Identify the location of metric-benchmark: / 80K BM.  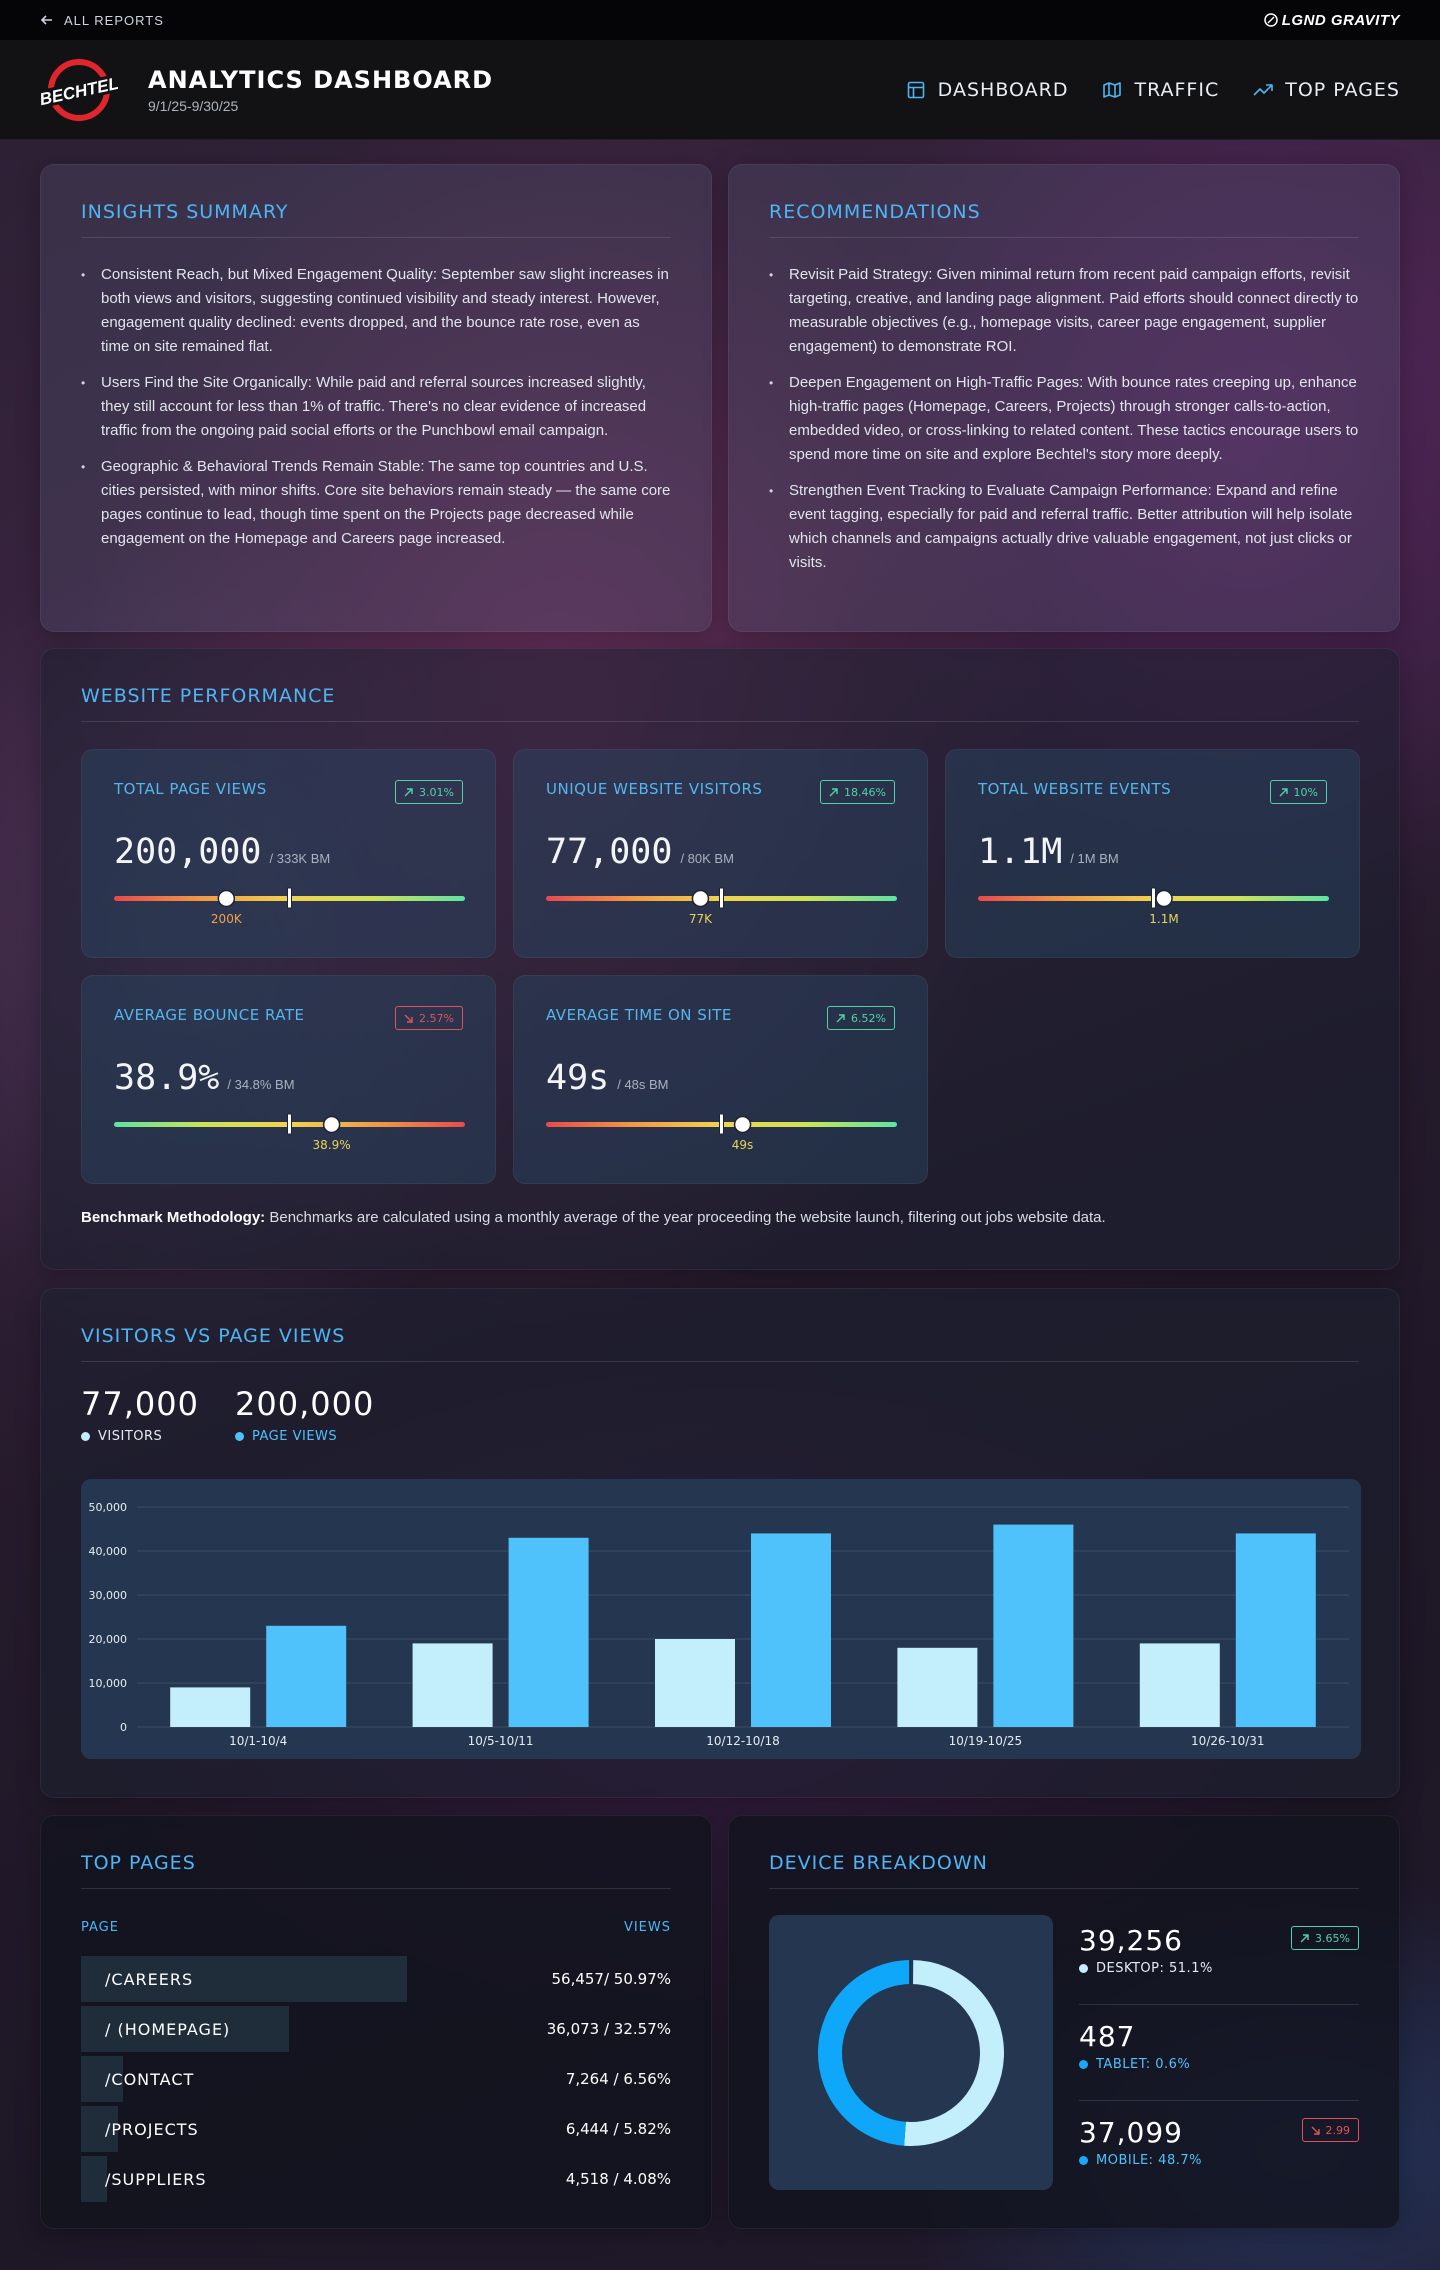
(707, 858).